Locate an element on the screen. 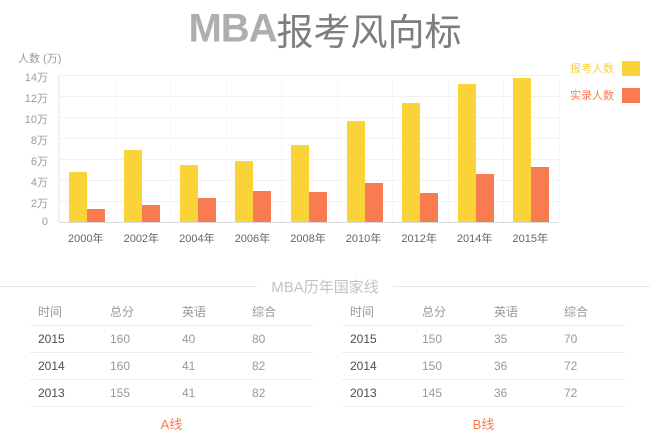 This screenshot has width=650, height=434. score-cell: 145 is located at coordinates (432, 393).